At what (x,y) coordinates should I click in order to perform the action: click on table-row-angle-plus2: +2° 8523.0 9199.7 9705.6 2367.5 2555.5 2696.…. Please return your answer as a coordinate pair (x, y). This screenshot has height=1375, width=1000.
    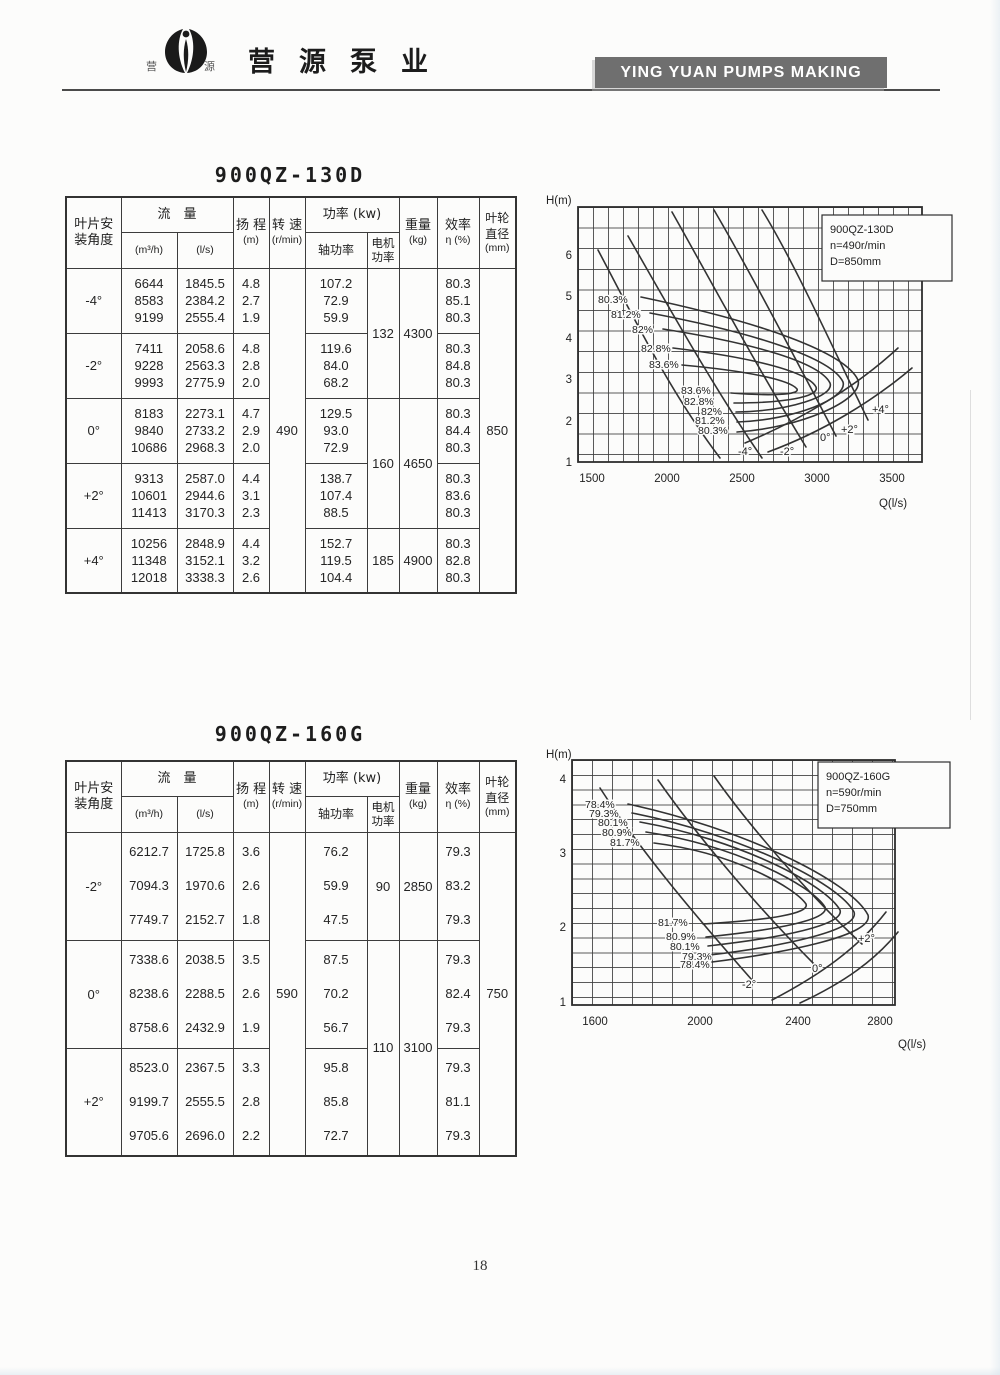
    Looking at the image, I should click on (290, 1102).